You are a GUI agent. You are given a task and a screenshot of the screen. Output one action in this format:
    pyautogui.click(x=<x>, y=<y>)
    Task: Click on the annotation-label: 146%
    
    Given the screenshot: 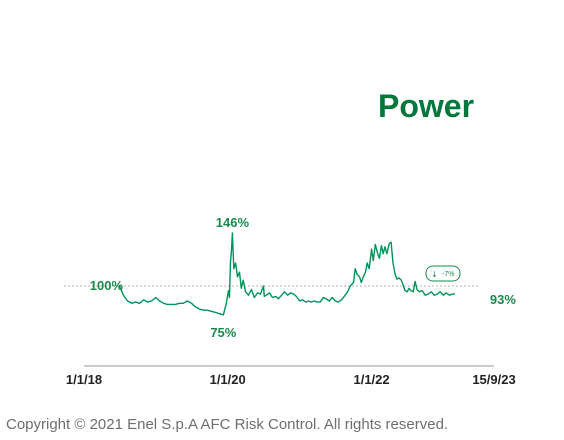 What is the action you would take?
    pyautogui.click(x=233, y=222)
    